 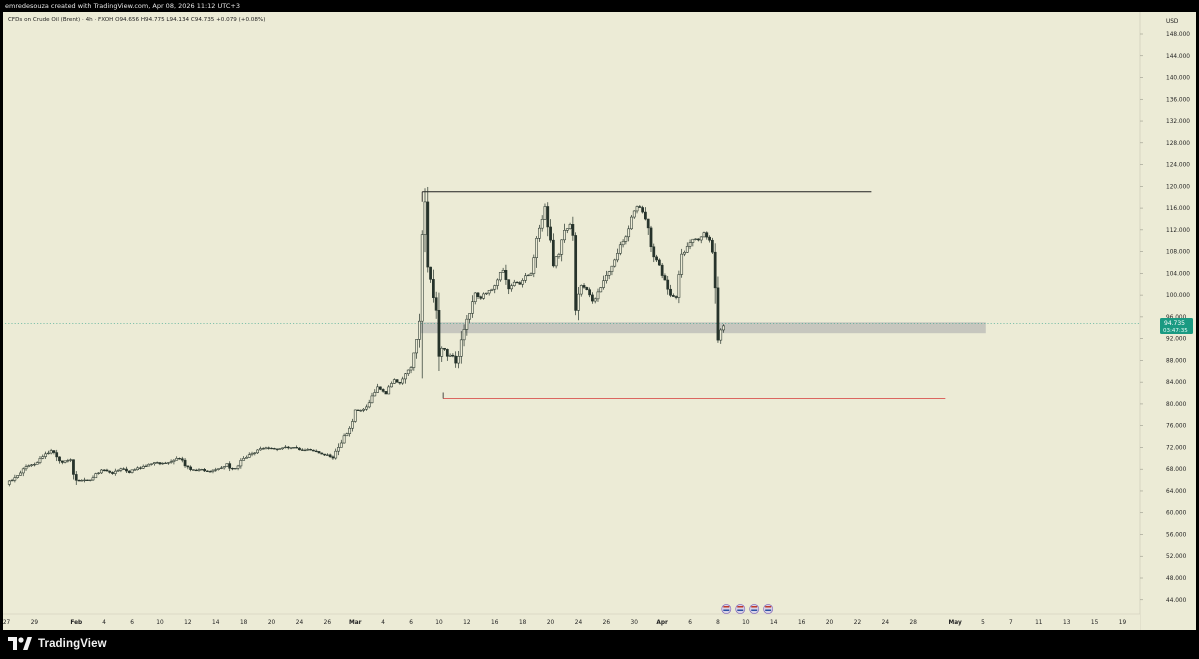 What do you see at coordinates (1178, 296) in the screenshot?
I see `price-tick-label: 100.000` at bounding box center [1178, 296].